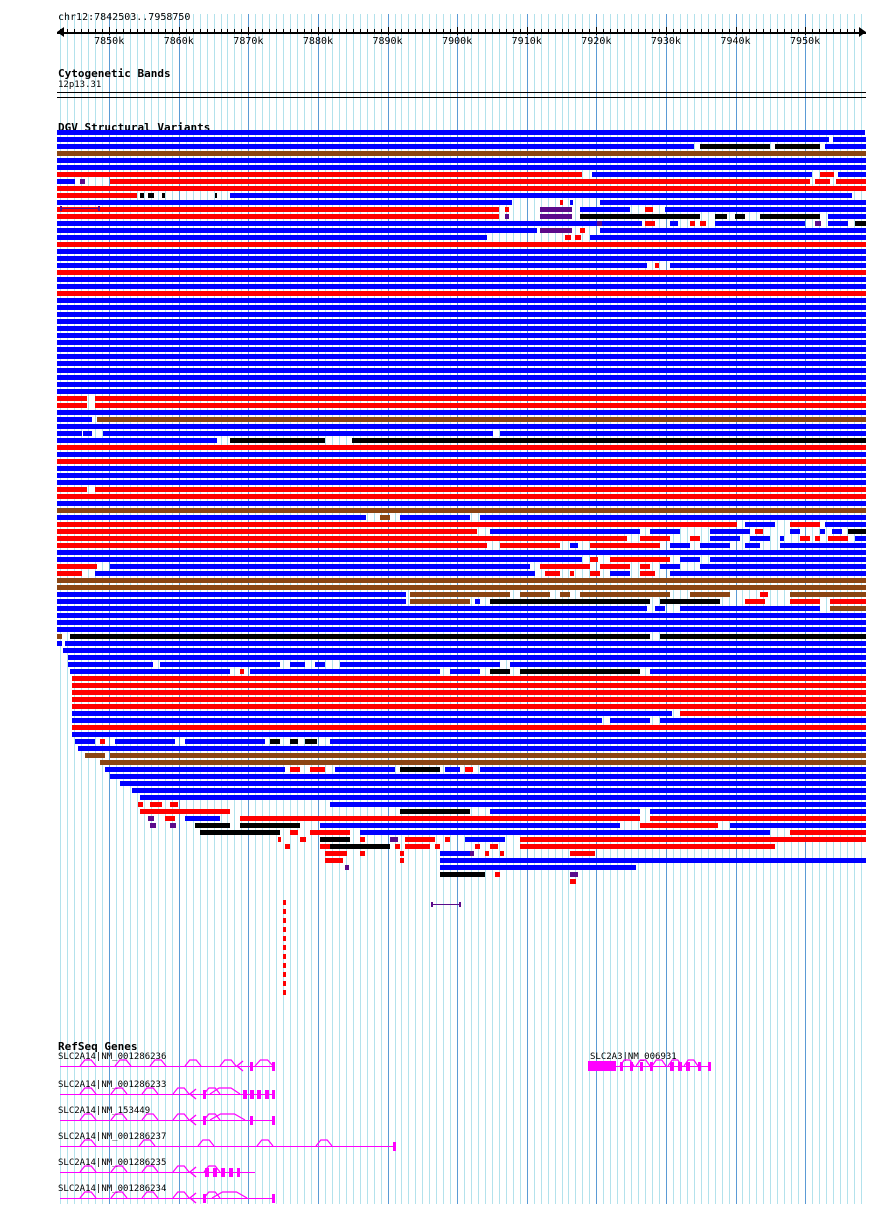 This screenshot has height=1207, width=890. What do you see at coordinates (446, 904) in the screenshot?
I see `bracket-variant` at bounding box center [446, 904].